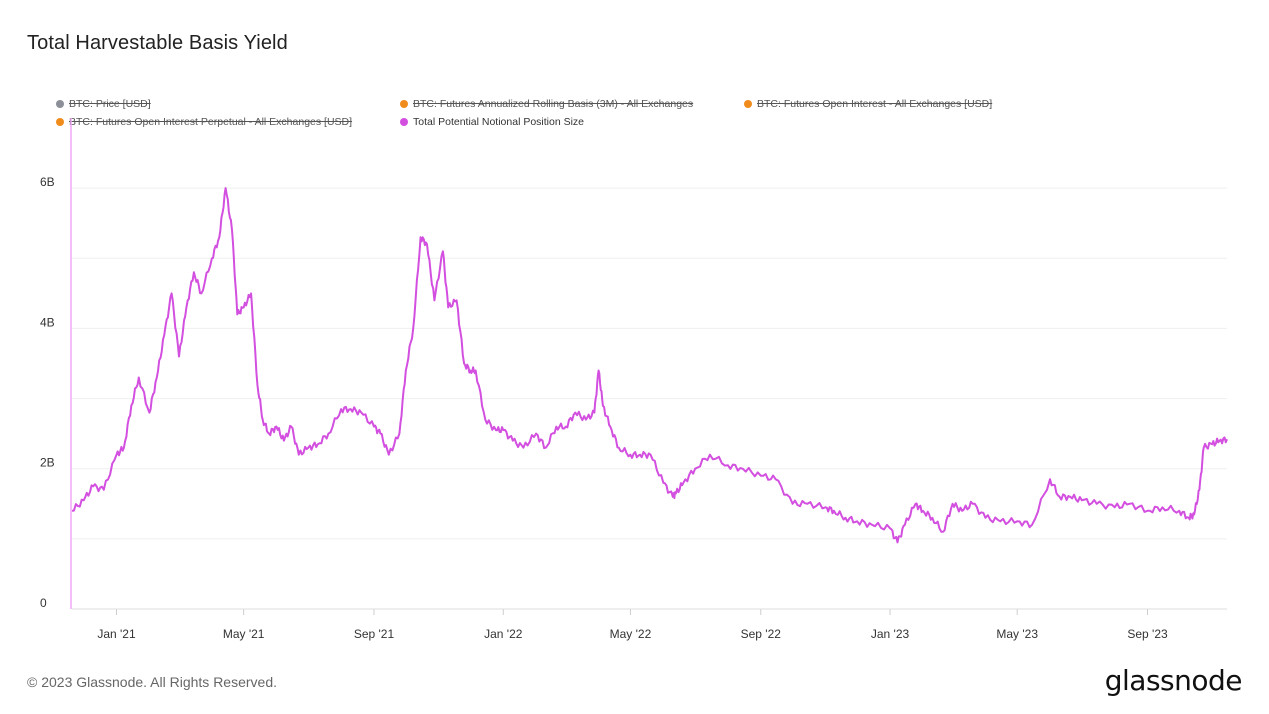  I want to click on legend-item-total-notional: Total Potential Notional Position Size, so click(492, 122).